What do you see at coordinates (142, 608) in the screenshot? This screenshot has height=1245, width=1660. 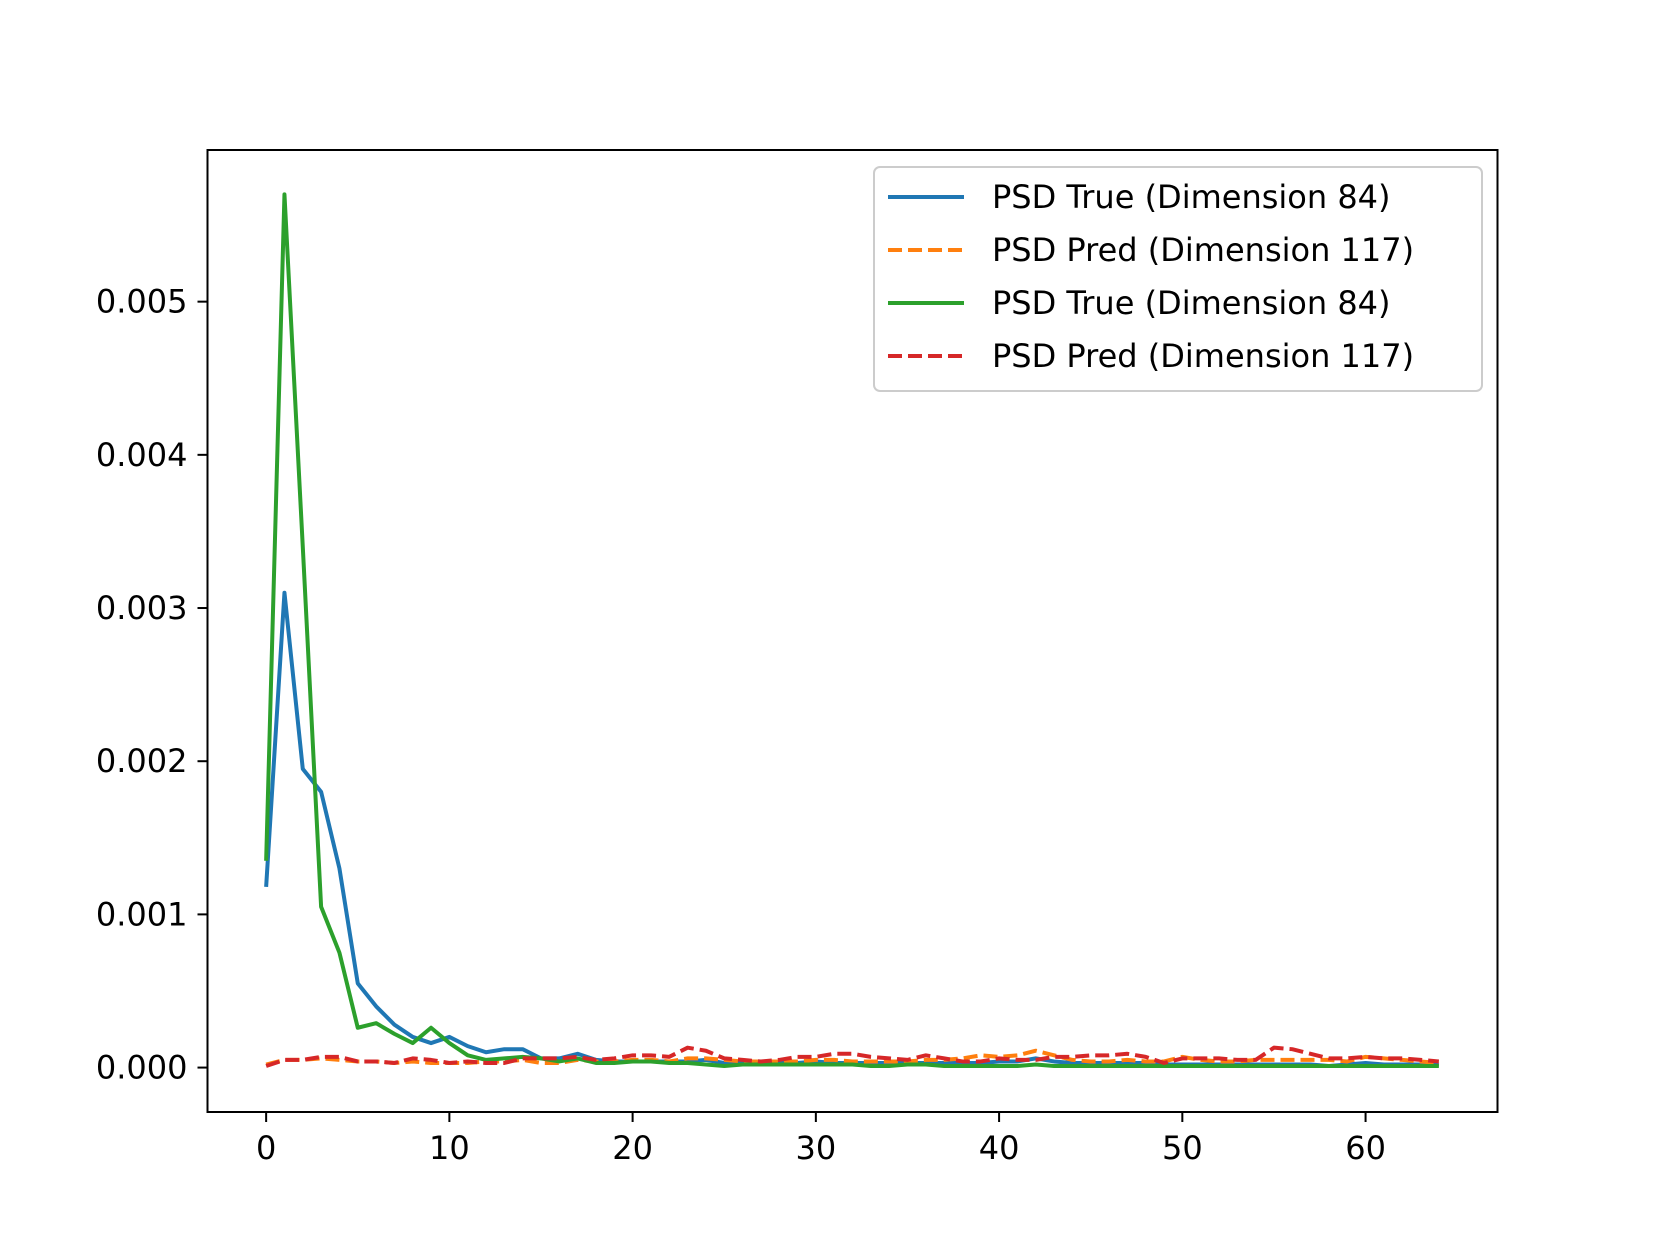 I see `y-tick-label: 0.003` at bounding box center [142, 608].